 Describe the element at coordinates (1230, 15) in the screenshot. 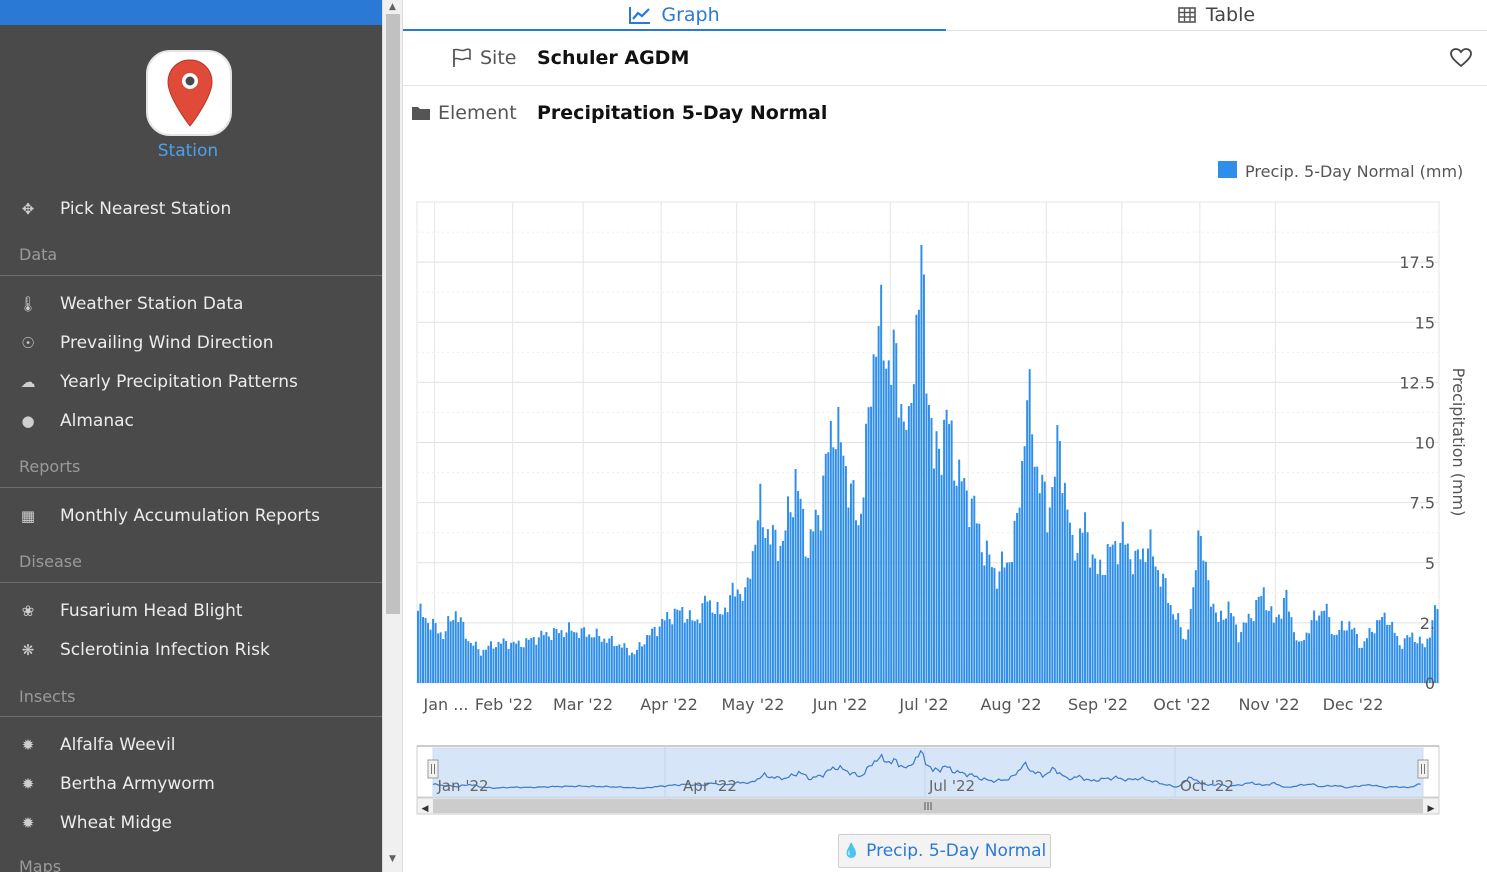

I see `tab-table-label: Table` at that location.